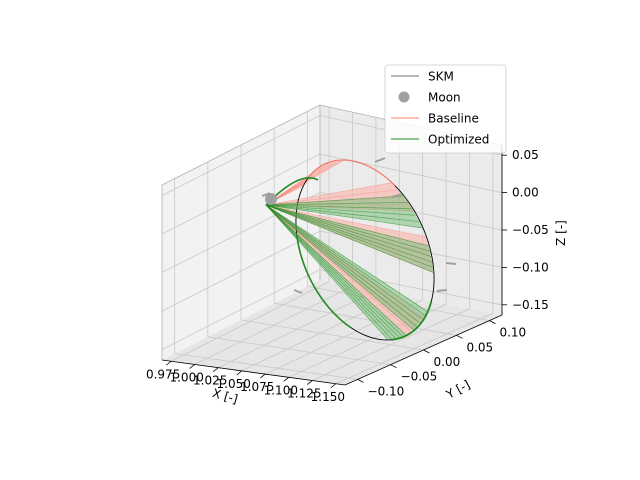 The height and width of the screenshot is (480, 640). I want to click on legend: SKM Moon Baseline Optimized, so click(445, 109).